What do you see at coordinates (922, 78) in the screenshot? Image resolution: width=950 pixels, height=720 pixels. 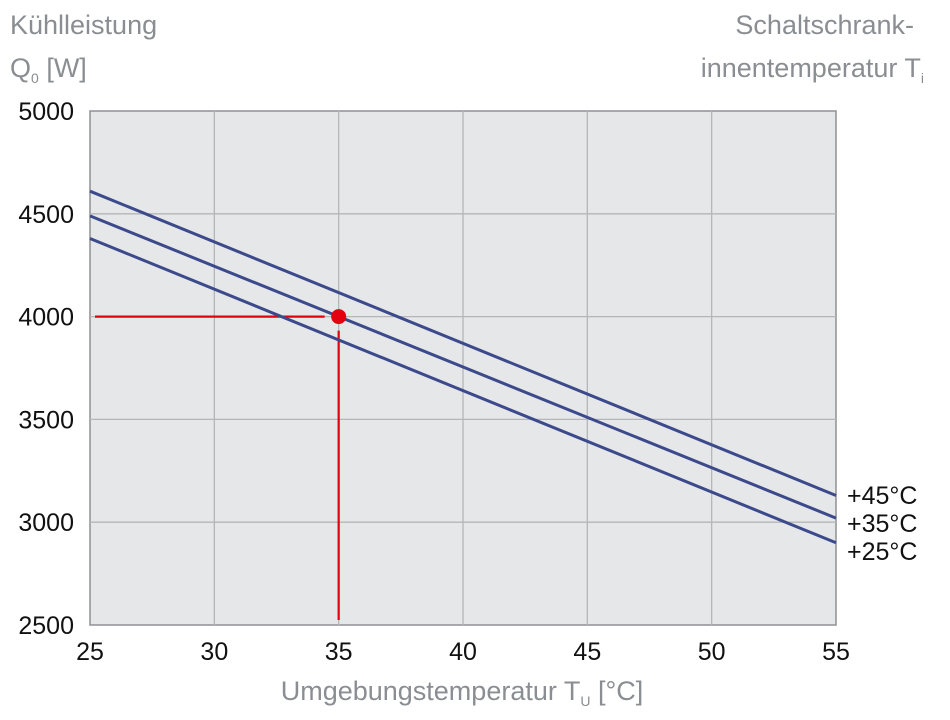 I see `series-title-sub: i` at bounding box center [922, 78].